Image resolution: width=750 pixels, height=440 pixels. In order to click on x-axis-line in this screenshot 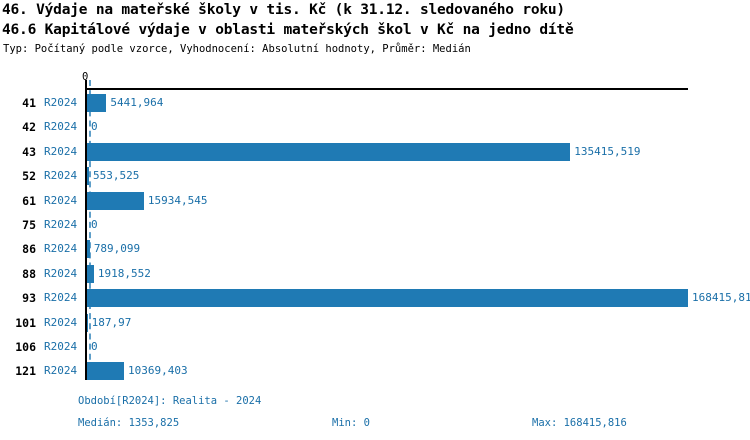, I will do `click(387, 89)`.